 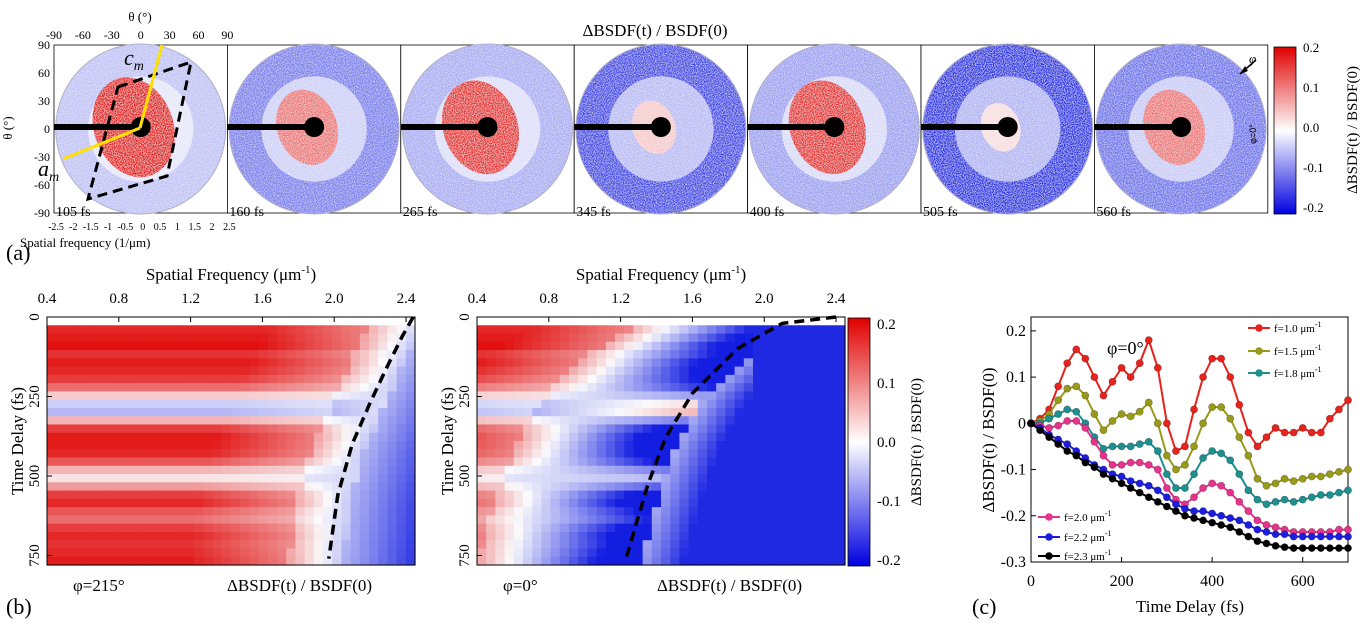 I want to click on series-line, so click(x=1189, y=395).